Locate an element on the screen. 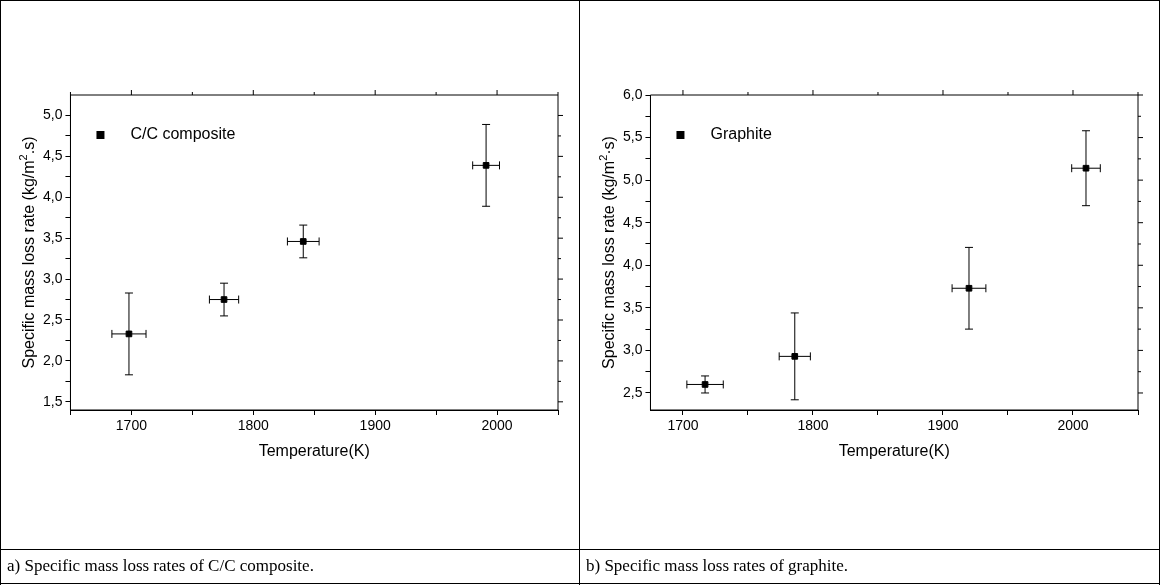  text: a) Specific mass loss rates of C/C composite. is located at coordinates (160, 565).